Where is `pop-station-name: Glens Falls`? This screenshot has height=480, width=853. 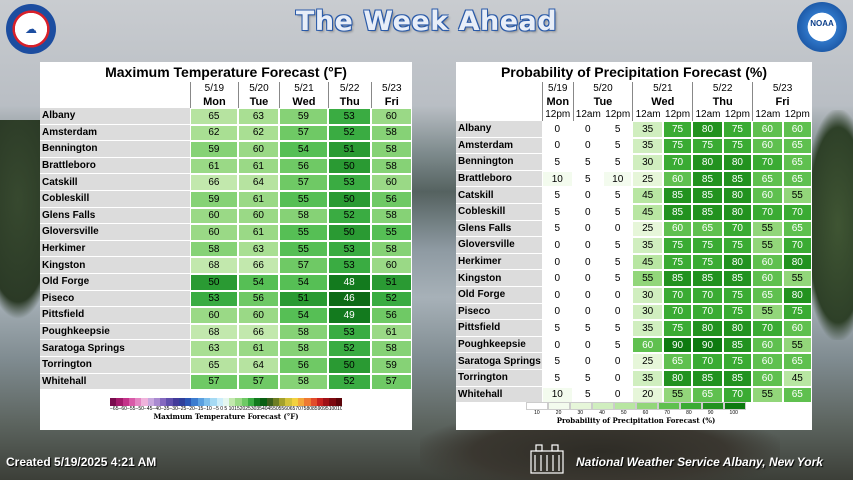
pop-station-name: Glens Falls is located at coordinates (499, 229).